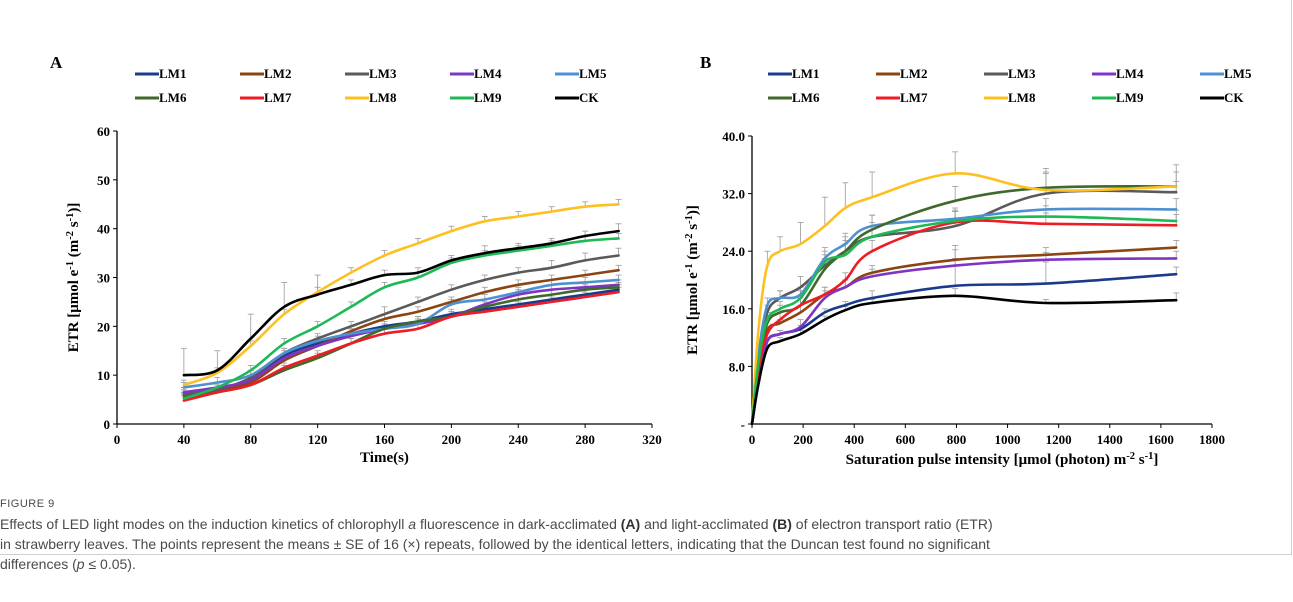 The image size is (1293, 602). Describe the element at coordinates (781, 524) in the screenshot. I see `caption-part: (B)` at that location.